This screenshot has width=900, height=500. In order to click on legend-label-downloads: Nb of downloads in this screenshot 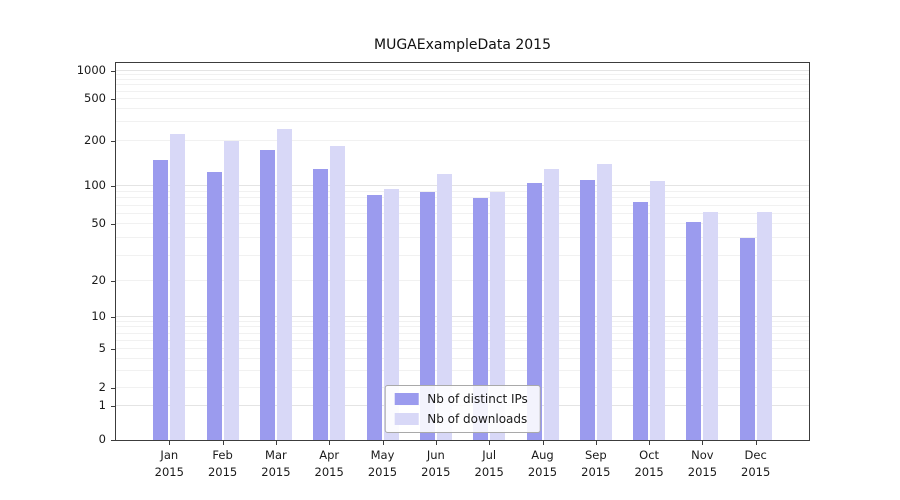, I will do `click(477, 419)`.